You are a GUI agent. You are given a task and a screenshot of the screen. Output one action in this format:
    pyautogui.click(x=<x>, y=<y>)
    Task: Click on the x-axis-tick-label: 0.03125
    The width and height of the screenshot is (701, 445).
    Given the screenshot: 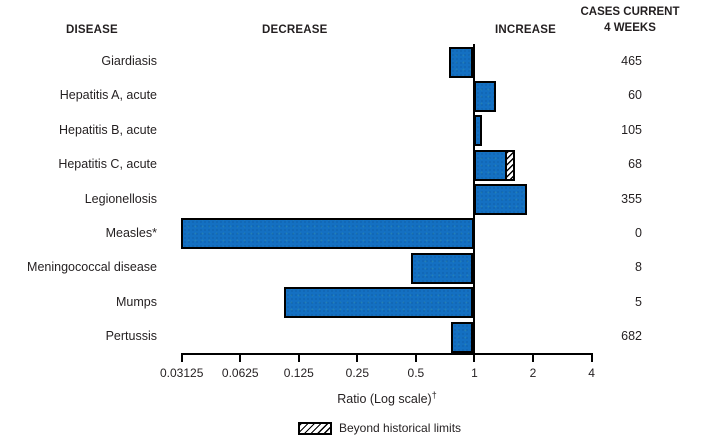 What is the action you would take?
    pyautogui.click(x=181, y=373)
    